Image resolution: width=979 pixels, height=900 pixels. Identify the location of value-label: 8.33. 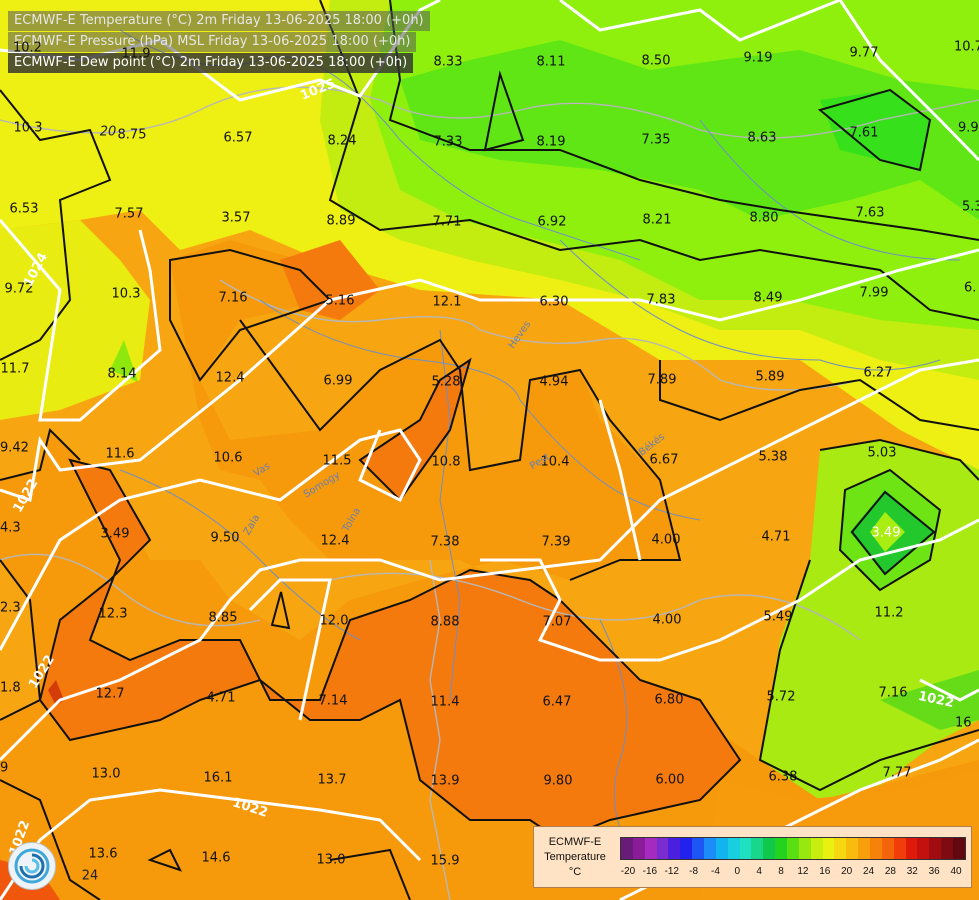
(448, 62).